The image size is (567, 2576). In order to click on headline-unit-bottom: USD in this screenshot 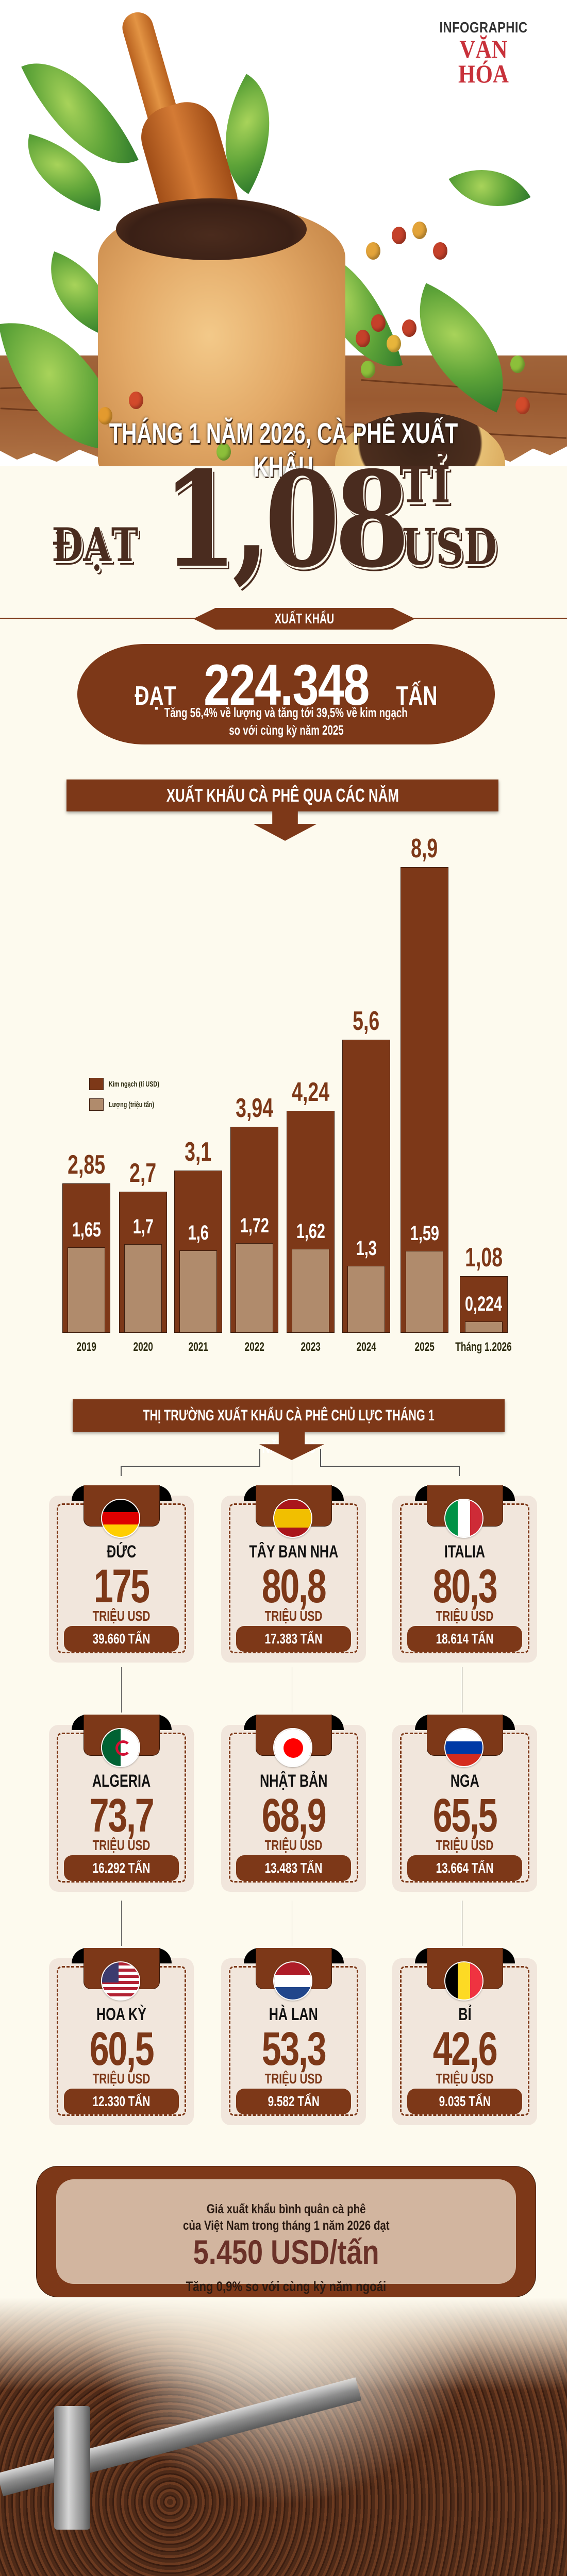, I will do `click(449, 547)`.